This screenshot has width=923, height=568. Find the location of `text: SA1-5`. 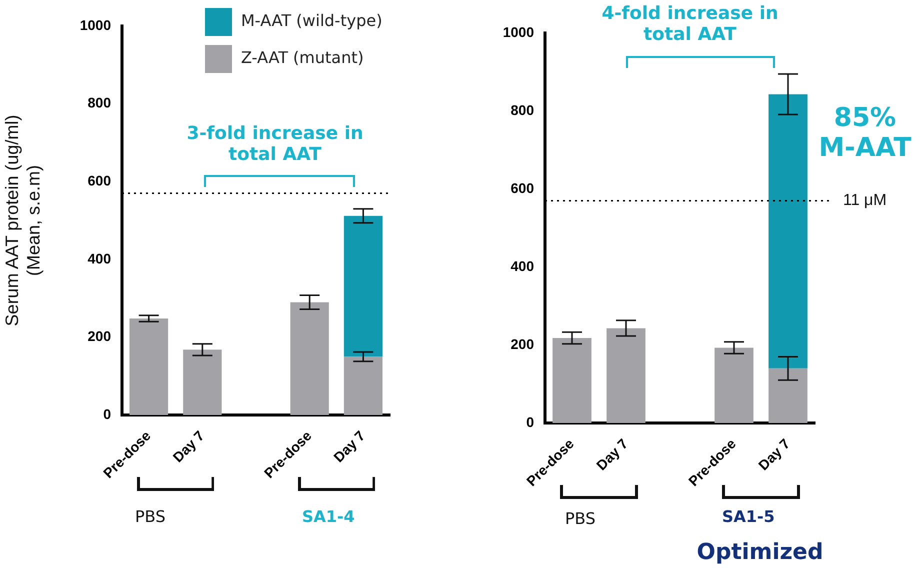

text: SA1-5 is located at coordinates (748, 516).